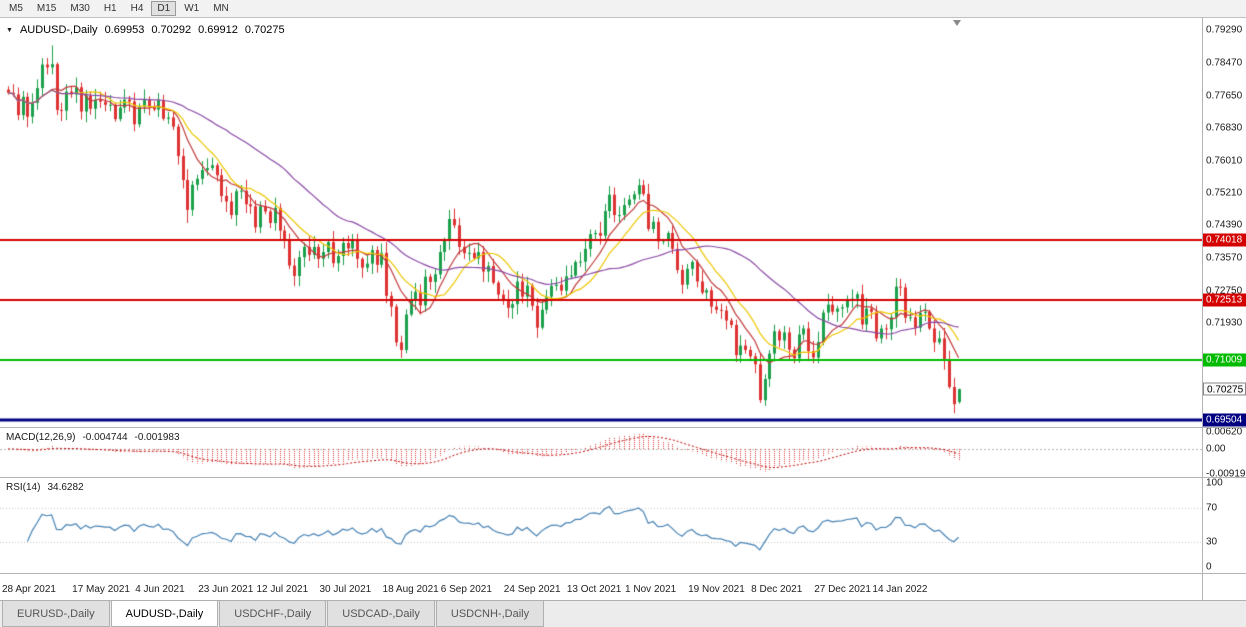 The width and height of the screenshot is (1246, 627). Describe the element at coordinates (79, 8) in the screenshot. I see `timeframe-button-m30: M30` at that location.